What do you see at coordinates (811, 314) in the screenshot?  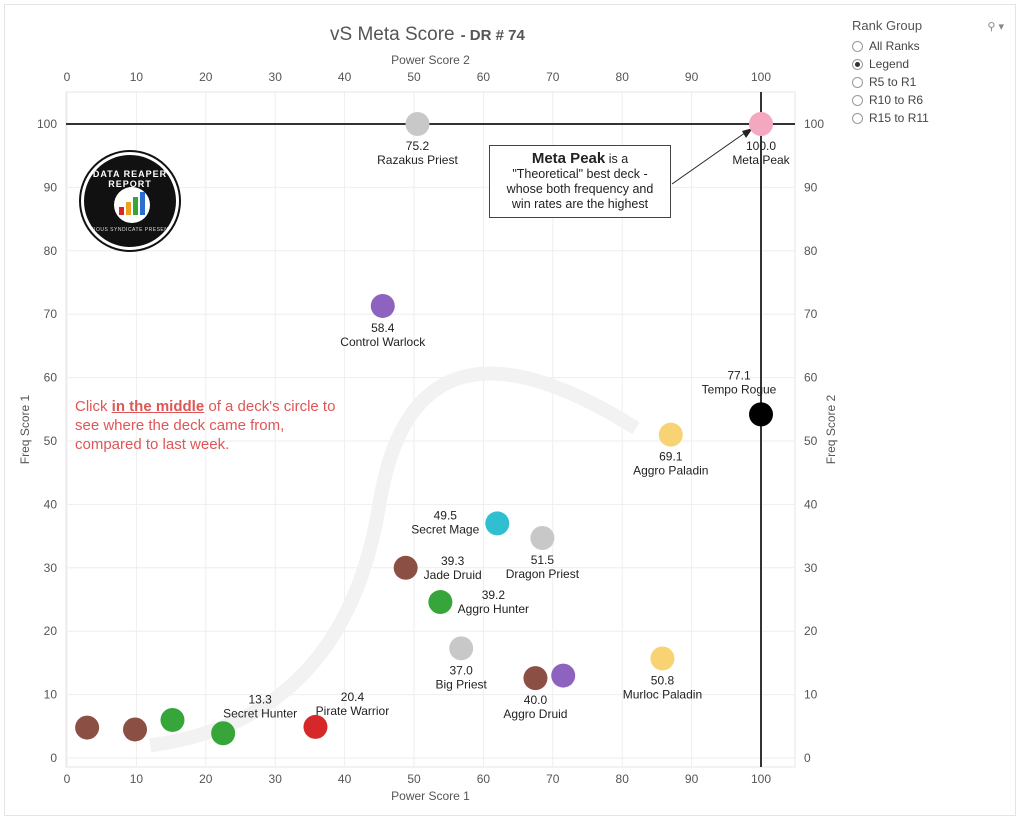 I see `y-tick-label-right: 70` at bounding box center [811, 314].